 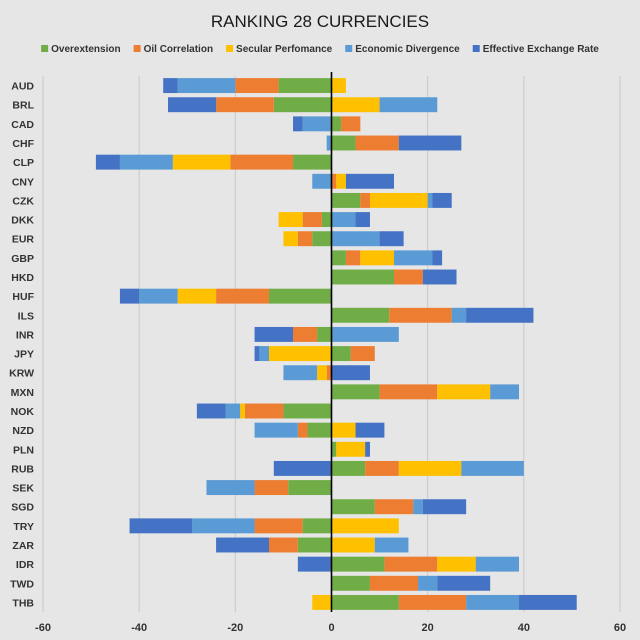 What do you see at coordinates (284, 49) in the screenshot?
I see `legend-label: Secular Perfomance` at bounding box center [284, 49].